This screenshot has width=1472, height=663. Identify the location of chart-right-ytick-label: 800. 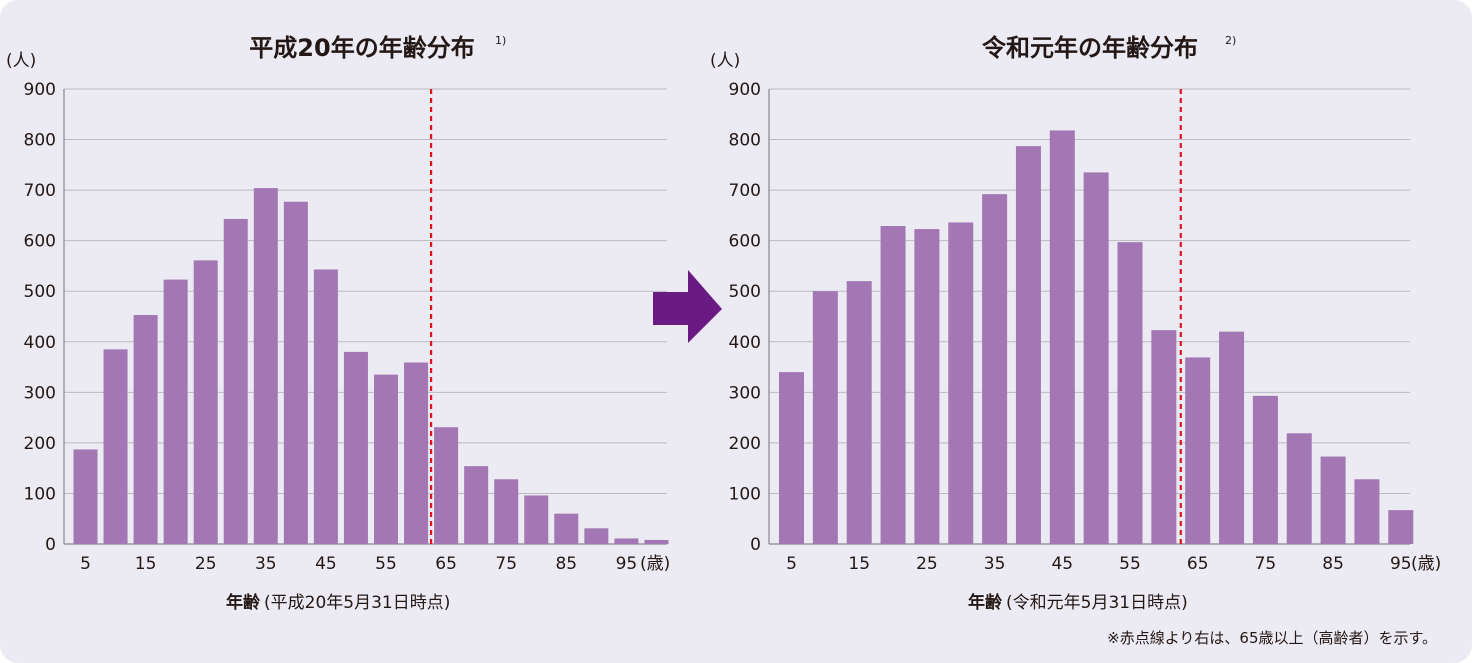
(745, 141).